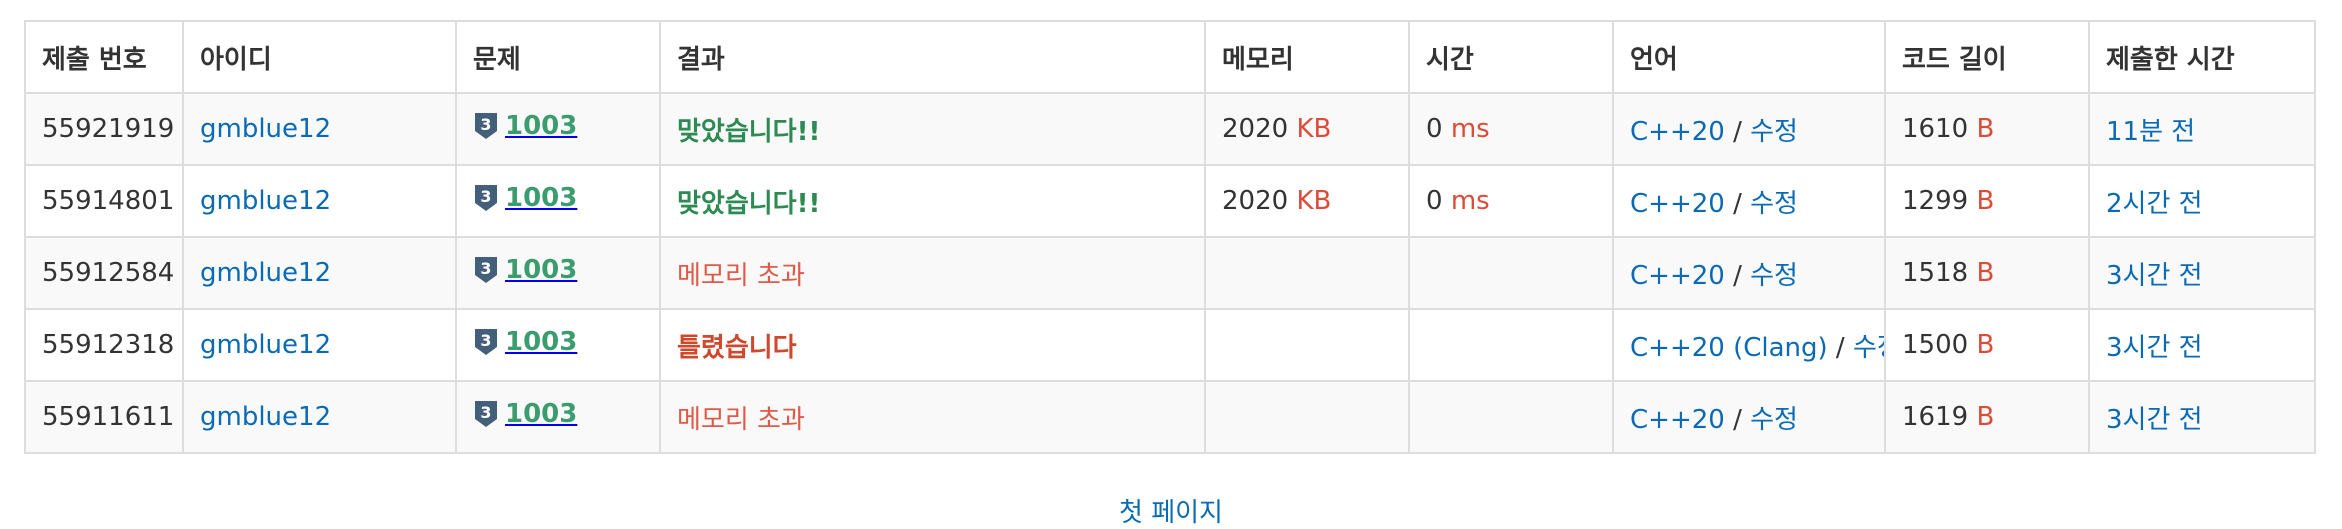 The image size is (2342, 529). Describe the element at coordinates (1935, 129) in the screenshot. I see `code-length-value: 1610` at that location.